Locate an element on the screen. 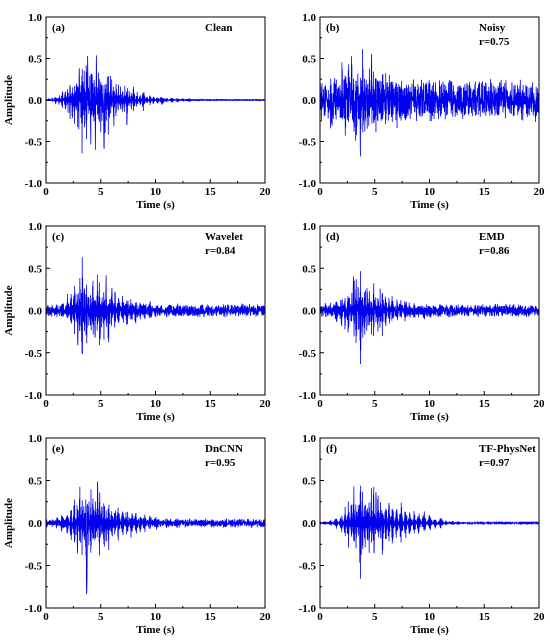 This screenshot has height=640, width=550. panel-label: (a) is located at coordinates (58, 28).